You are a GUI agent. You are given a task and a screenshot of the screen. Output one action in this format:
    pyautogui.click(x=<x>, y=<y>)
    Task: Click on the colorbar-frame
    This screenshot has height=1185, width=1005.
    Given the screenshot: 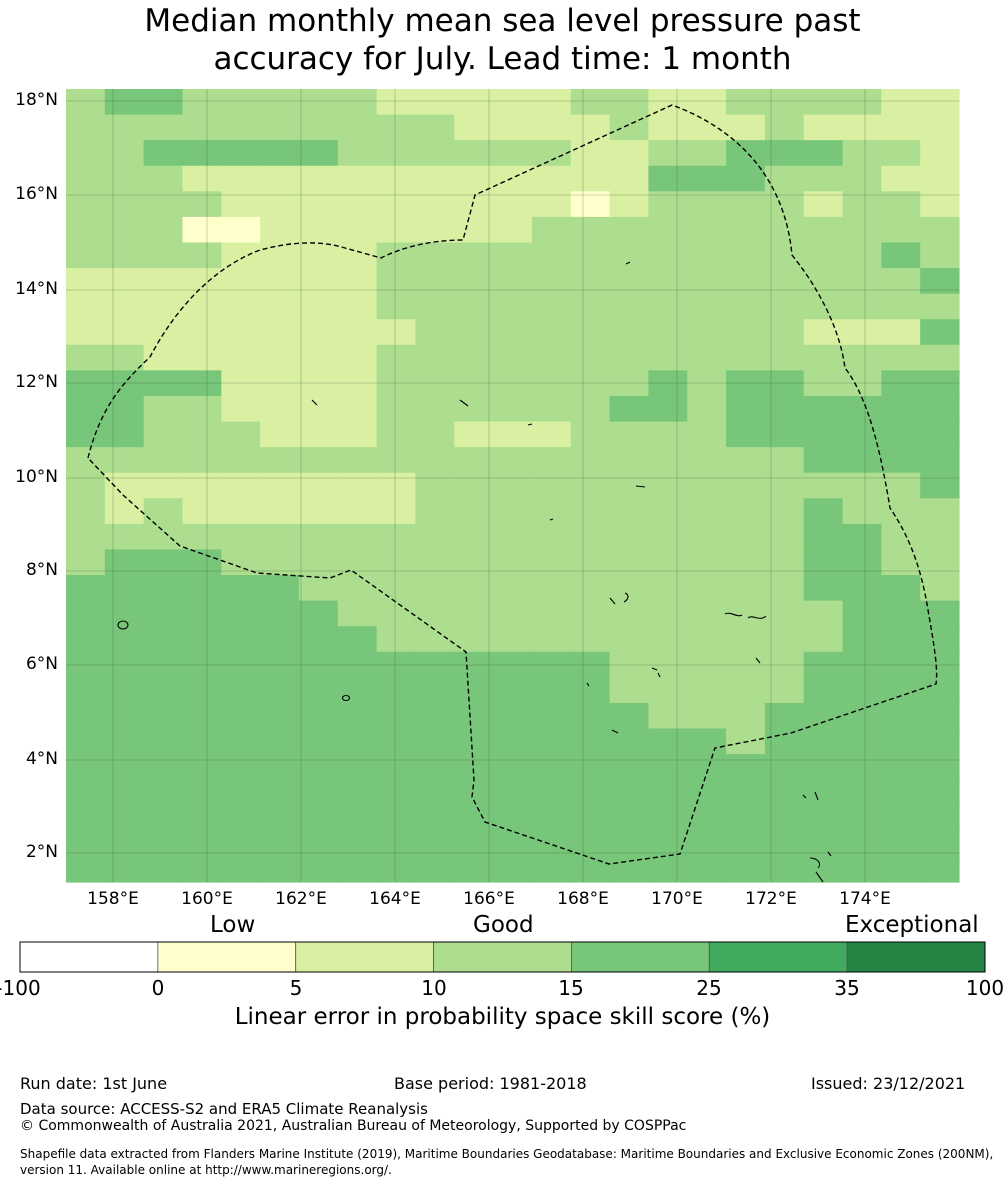 What is the action you would take?
    pyautogui.click(x=502, y=957)
    